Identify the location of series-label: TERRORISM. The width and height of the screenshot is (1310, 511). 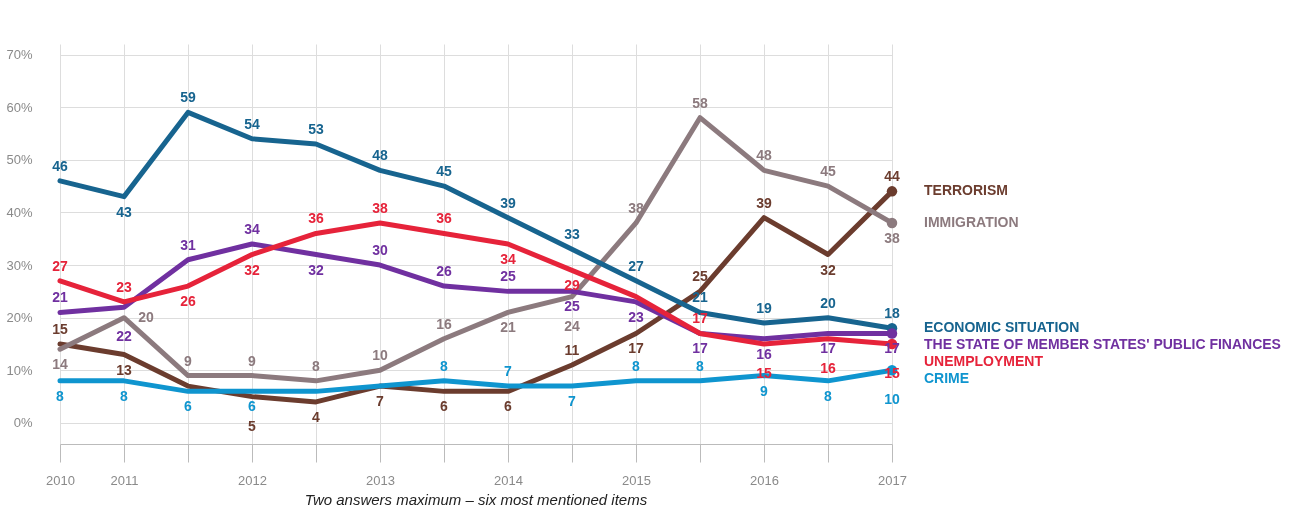
(966, 190).